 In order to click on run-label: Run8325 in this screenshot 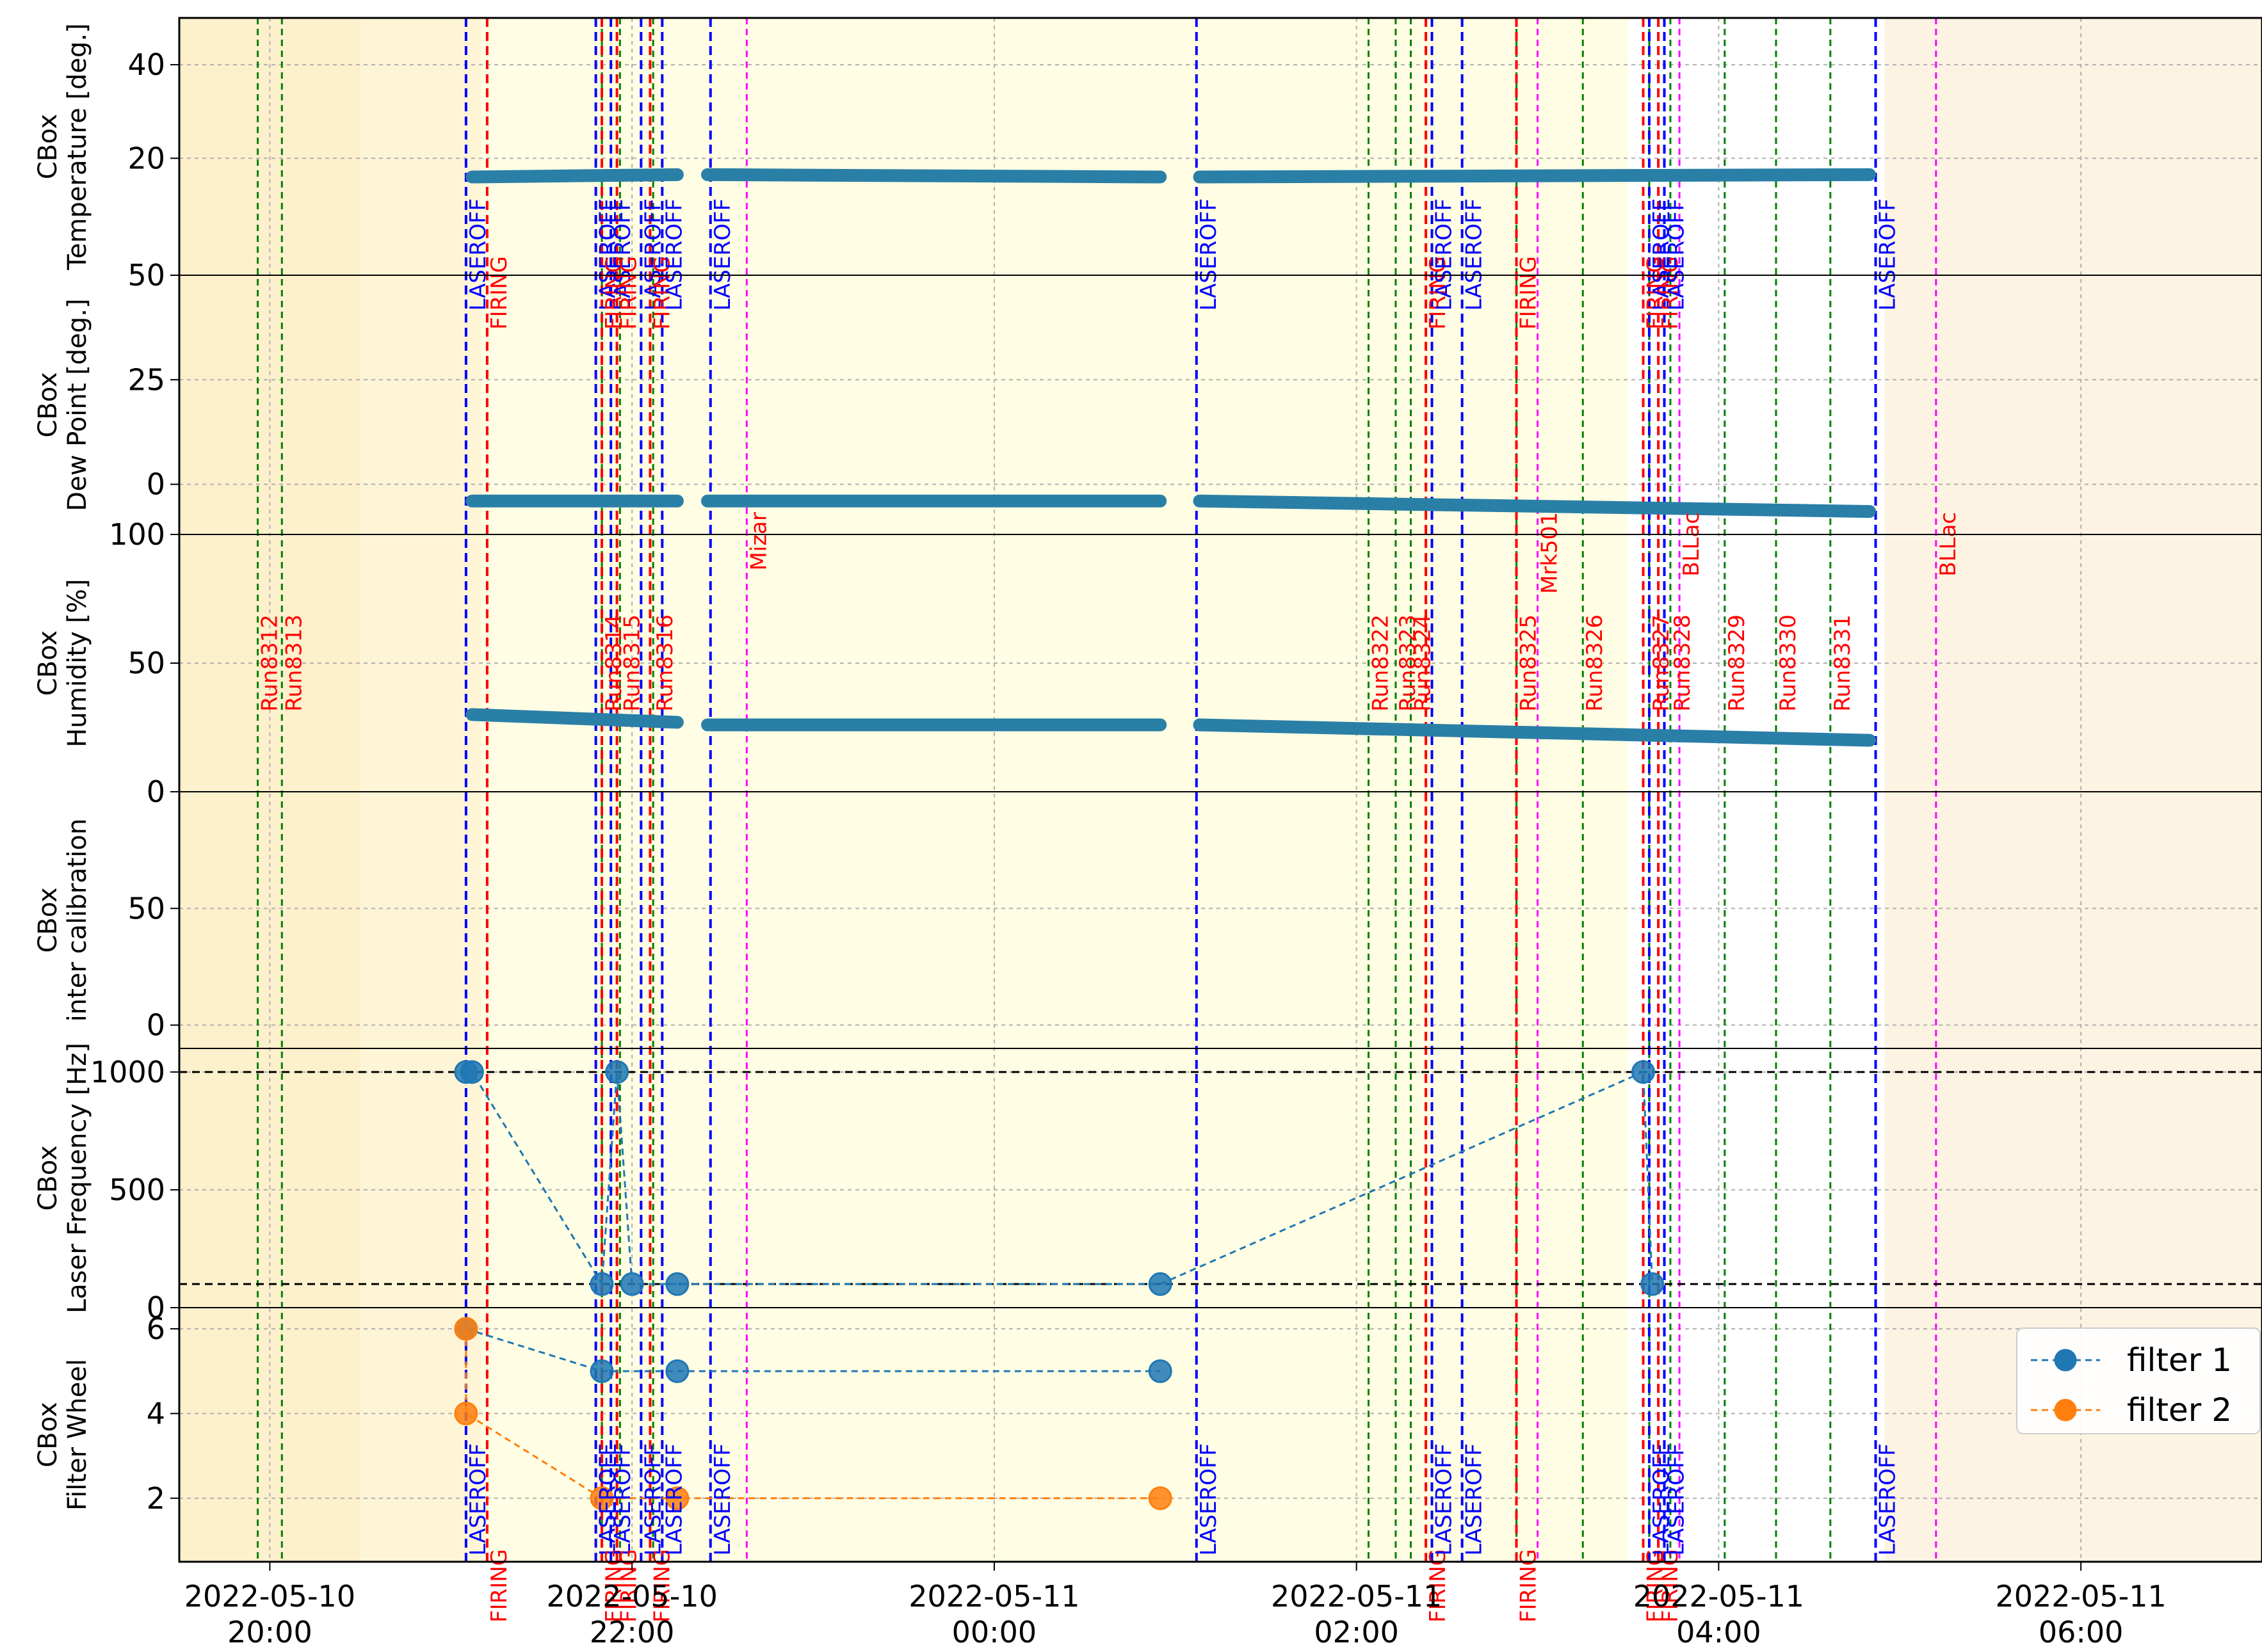, I will do `click(1529, 663)`.